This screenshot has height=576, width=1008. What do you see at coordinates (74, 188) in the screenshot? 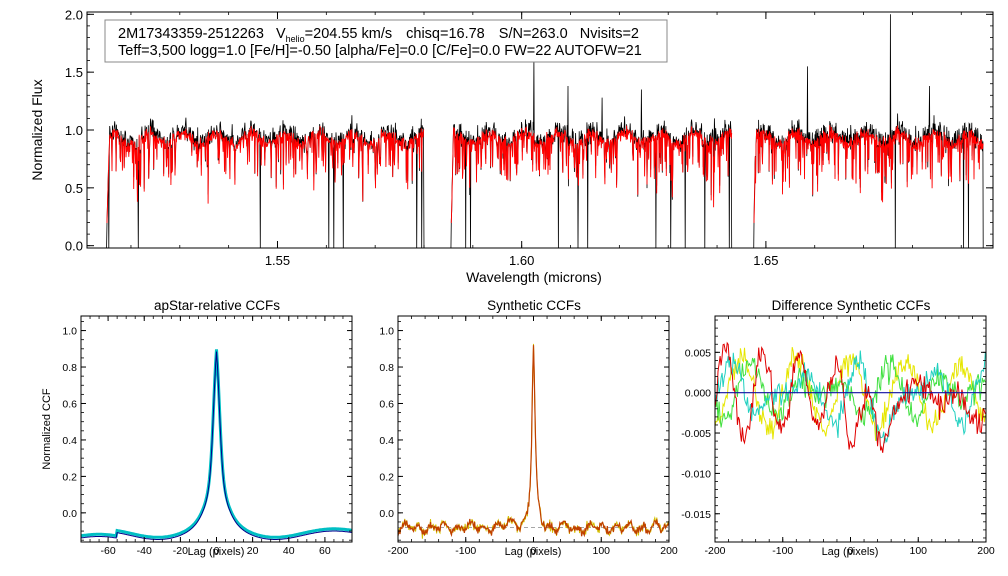
I see `y-tick-label: 0.5` at bounding box center [74, 188].